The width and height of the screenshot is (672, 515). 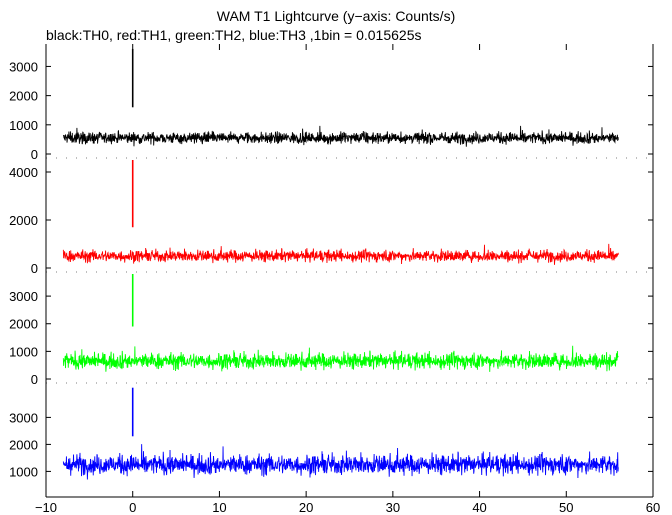 I want to click on series-line-th3, so click(x=340, y=461).